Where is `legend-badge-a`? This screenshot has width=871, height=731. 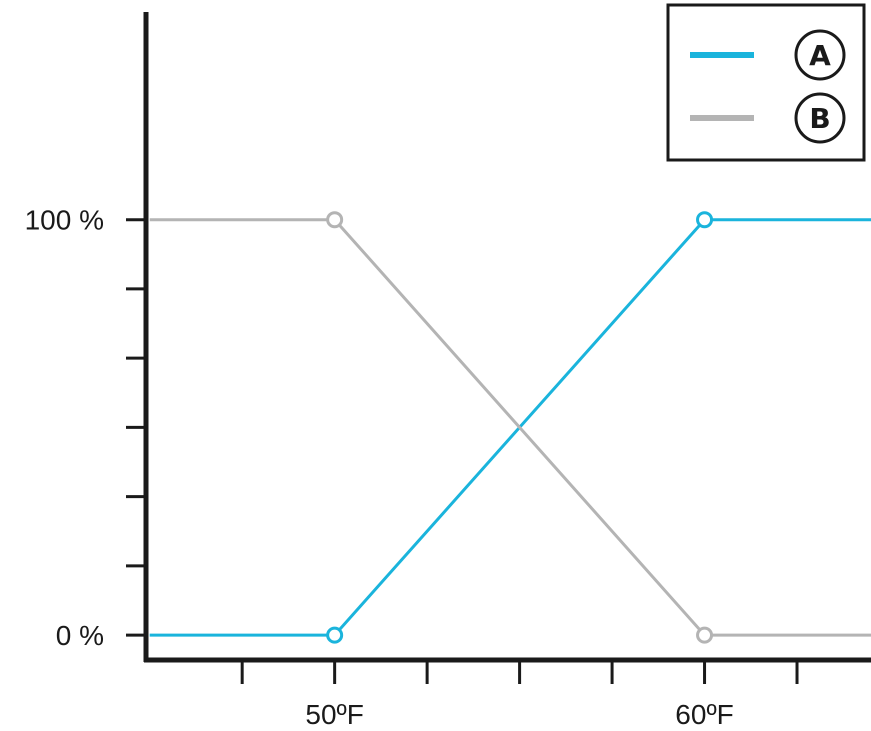
legend-badge-a is located at coordinates (820, 55).